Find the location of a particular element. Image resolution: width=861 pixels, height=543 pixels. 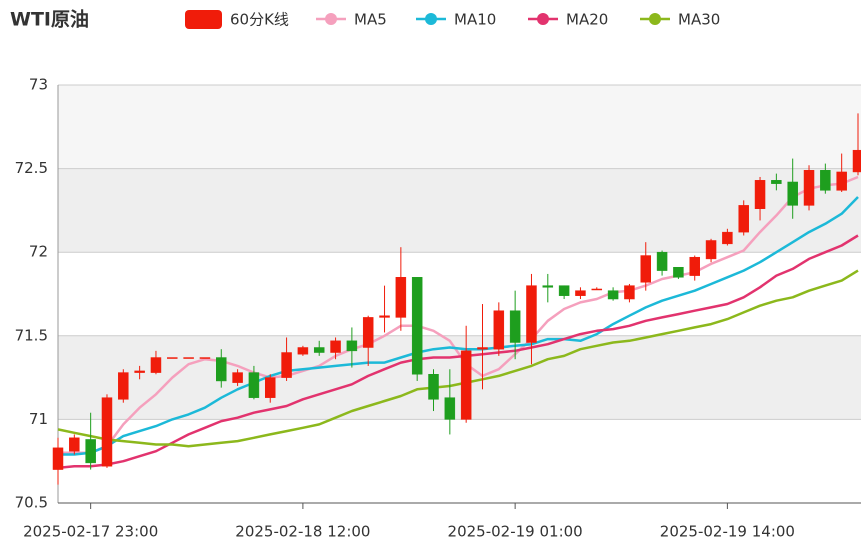

y-tick-label: 72.5 is located at coordinates (31, 168).